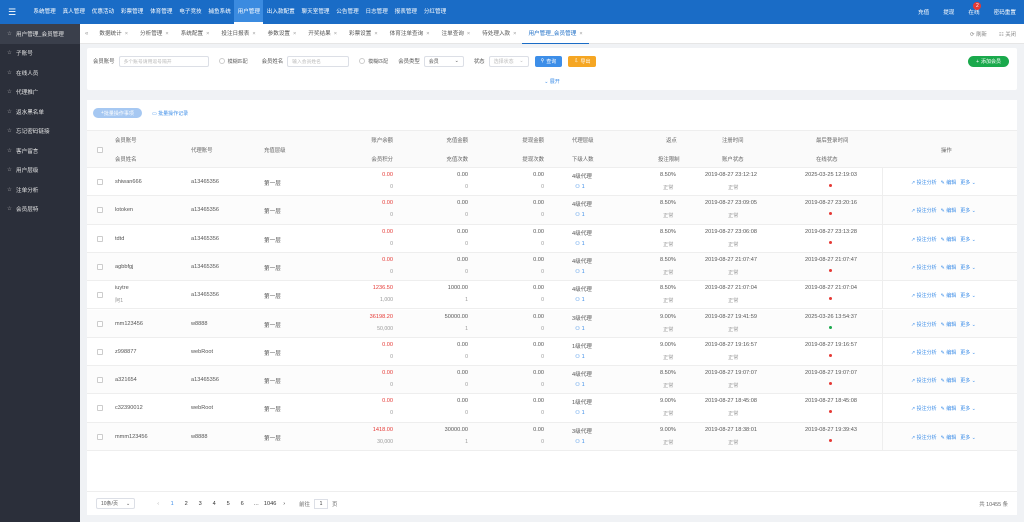 The width and height of the screenshot is (1024, 522). Describe the element at coordinates (117, 113) in the screenshot. I see `batch-operation-button: + 批量操作事项` at that location.